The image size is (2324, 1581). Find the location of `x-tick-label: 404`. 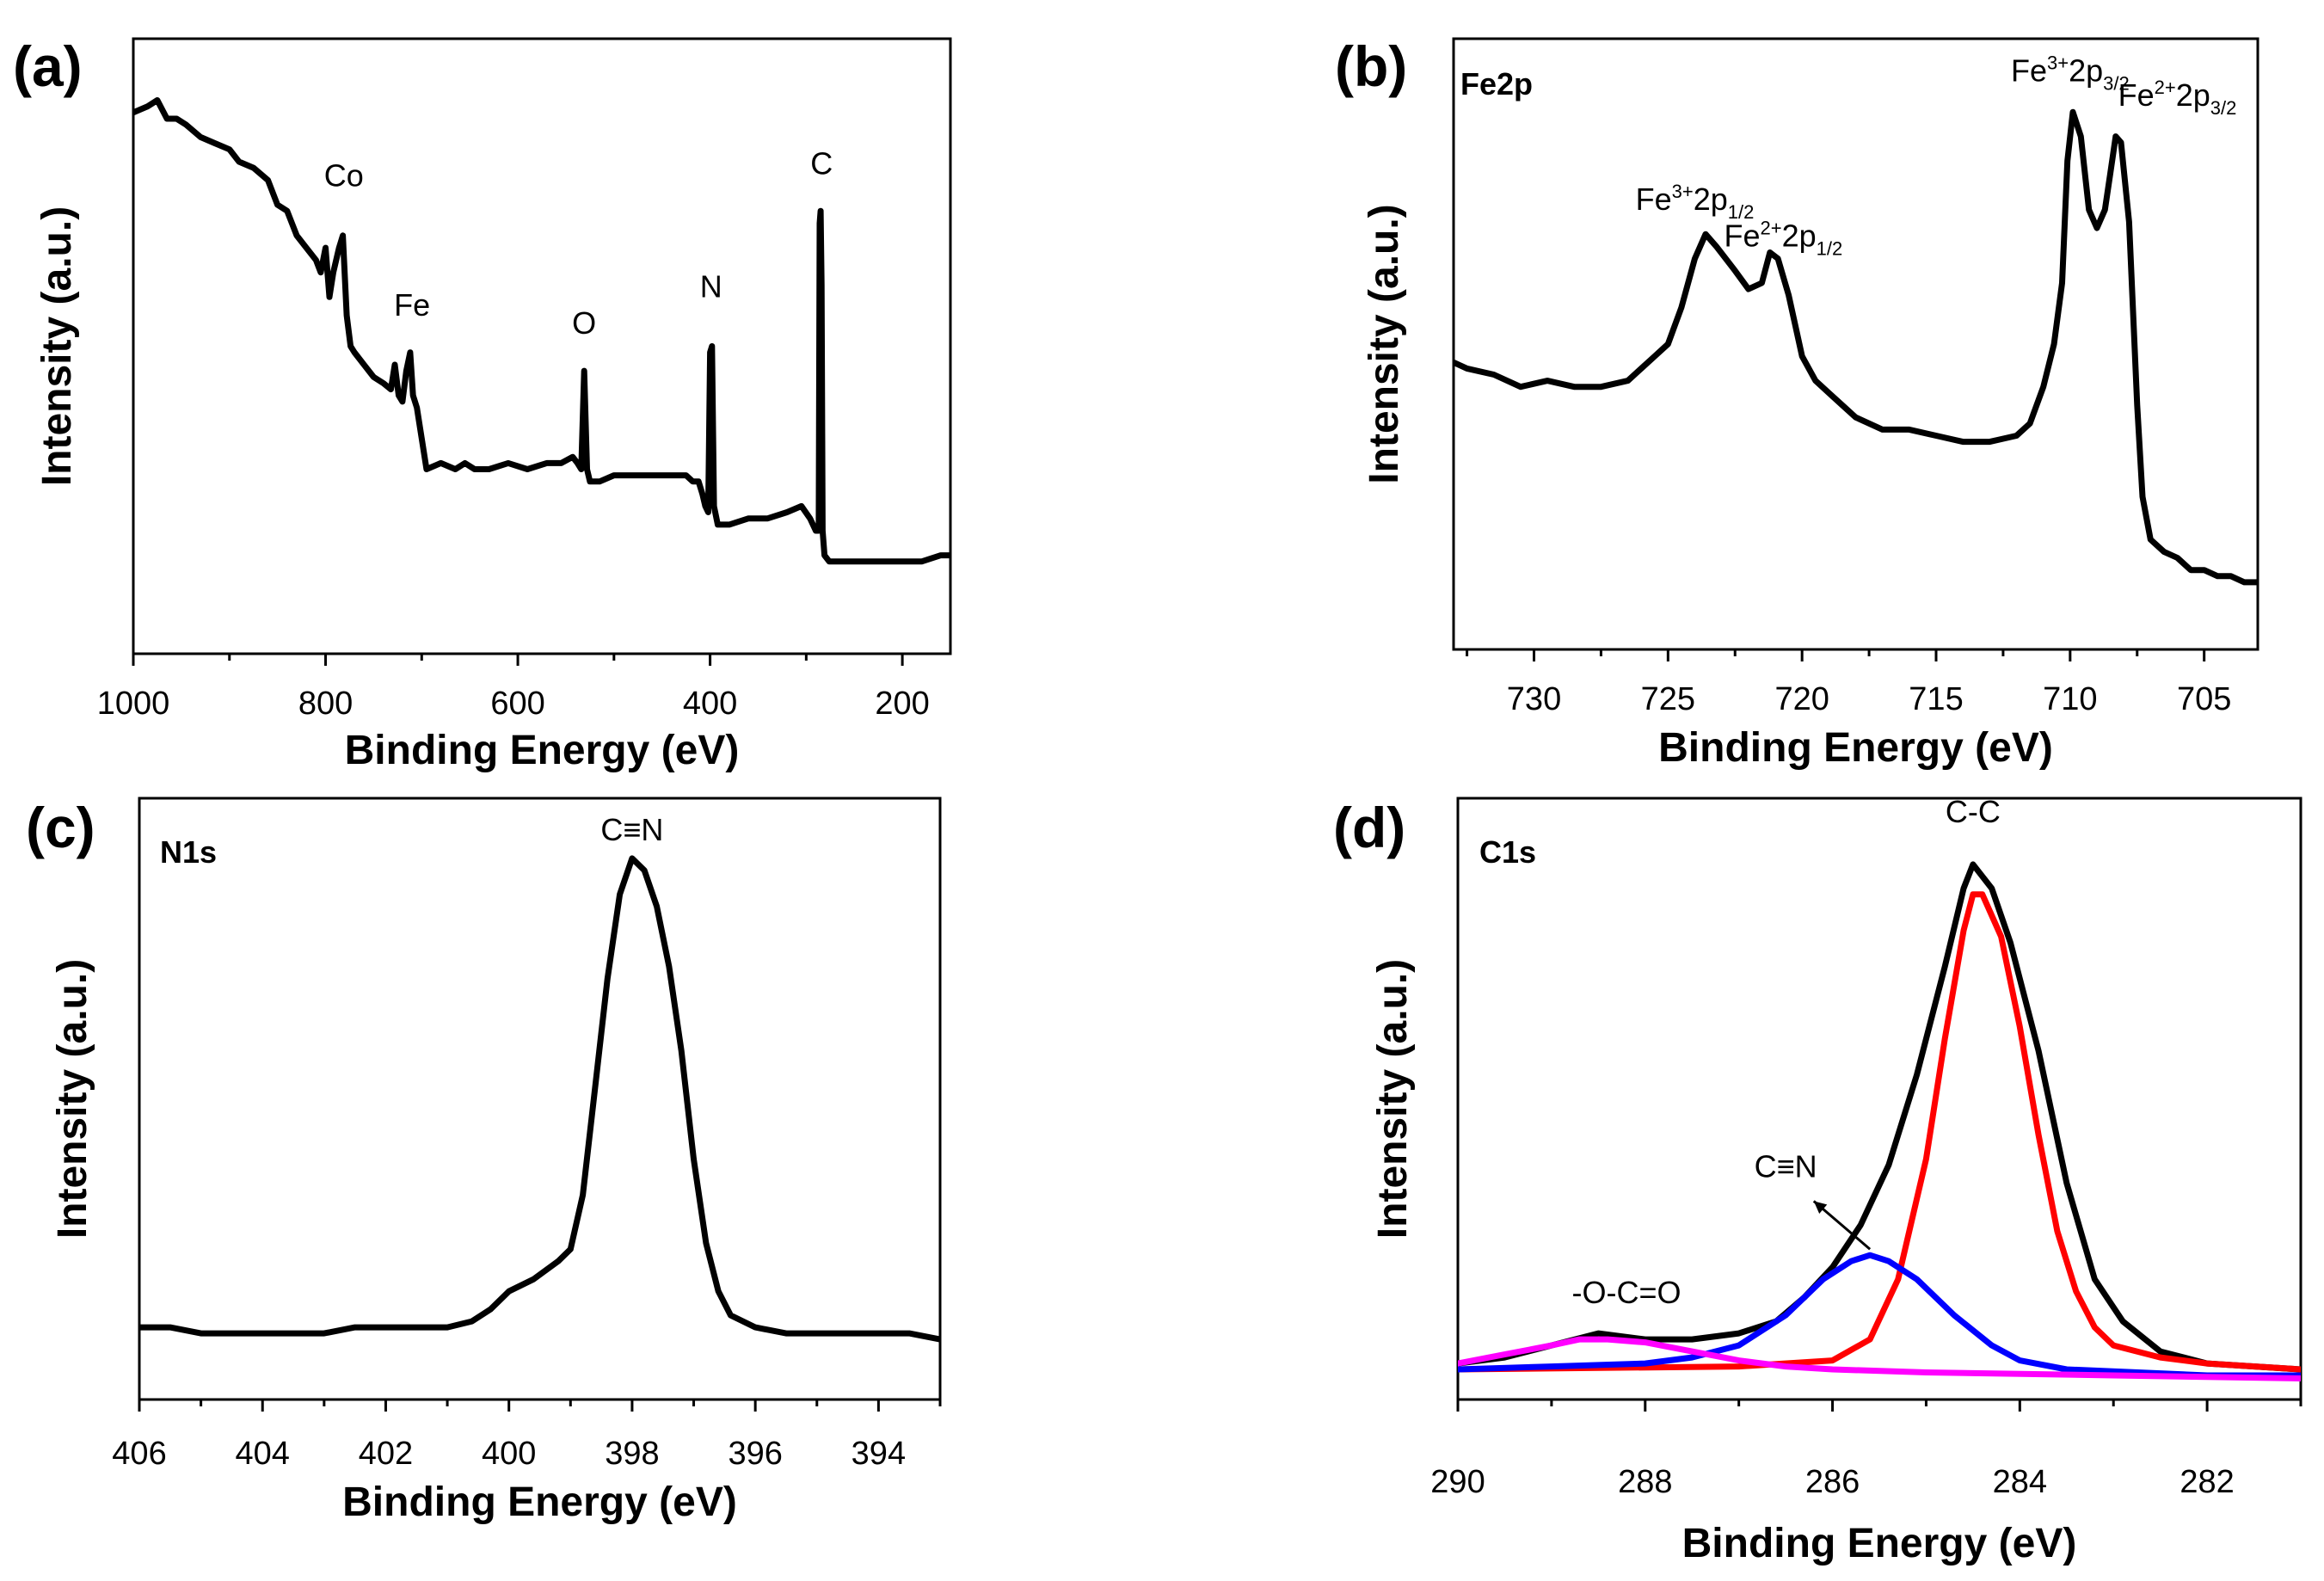

x-tick-label: 404 is located at coordinates (263, 1454).